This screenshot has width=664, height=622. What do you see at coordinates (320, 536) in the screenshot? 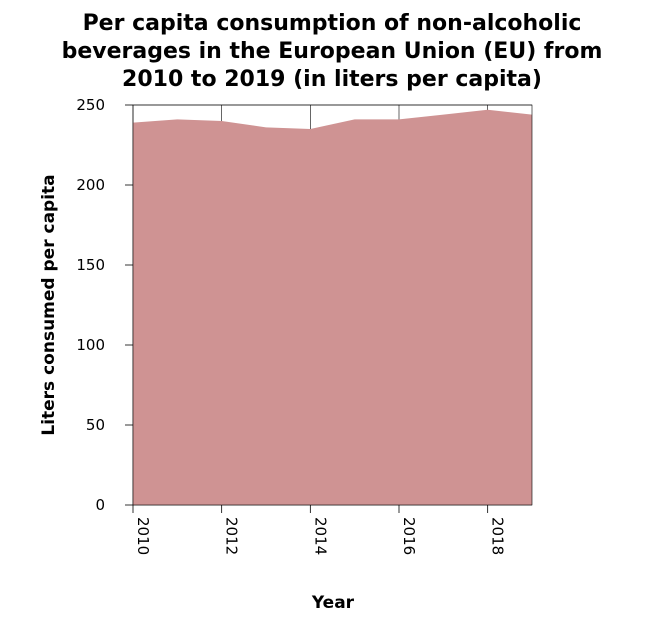
I see `x-tick-label: 2014` at bounding box center [320, 536].